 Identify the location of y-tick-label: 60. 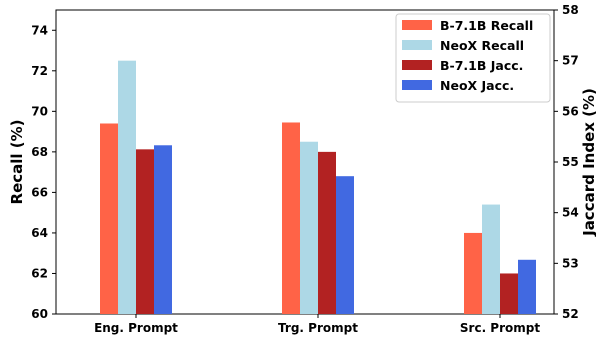
(39, 314).